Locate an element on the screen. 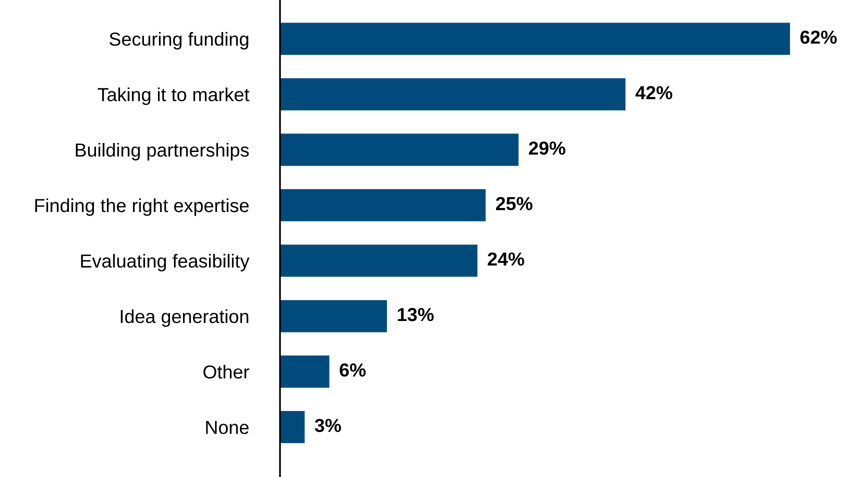 This screenshot has height=477, width=851. data-label: 3% is located at coordinates (328, 425).